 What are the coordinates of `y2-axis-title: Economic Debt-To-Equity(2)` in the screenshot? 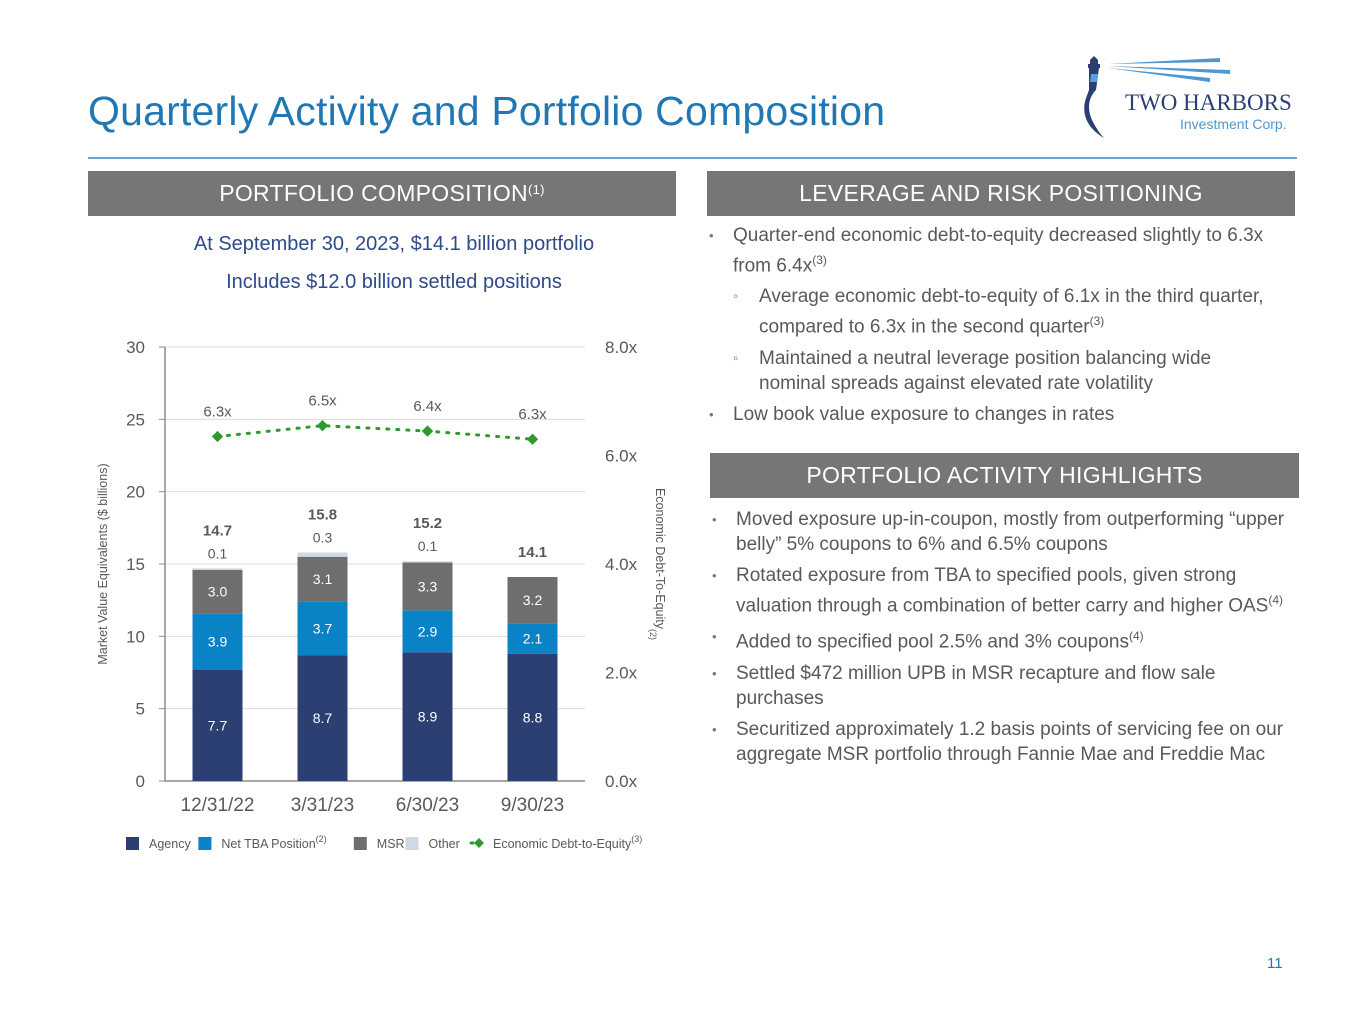 It's located at (657, 564).